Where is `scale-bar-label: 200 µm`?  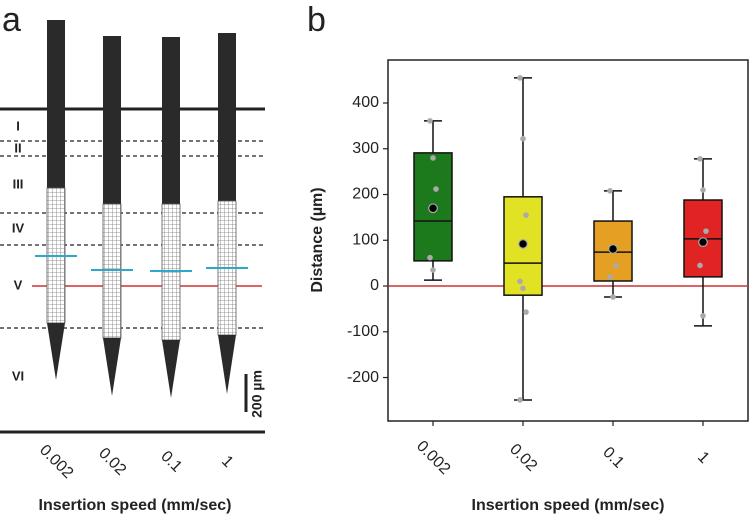
scale-bar-label: 200 µm is located at coordinates (257, 394).